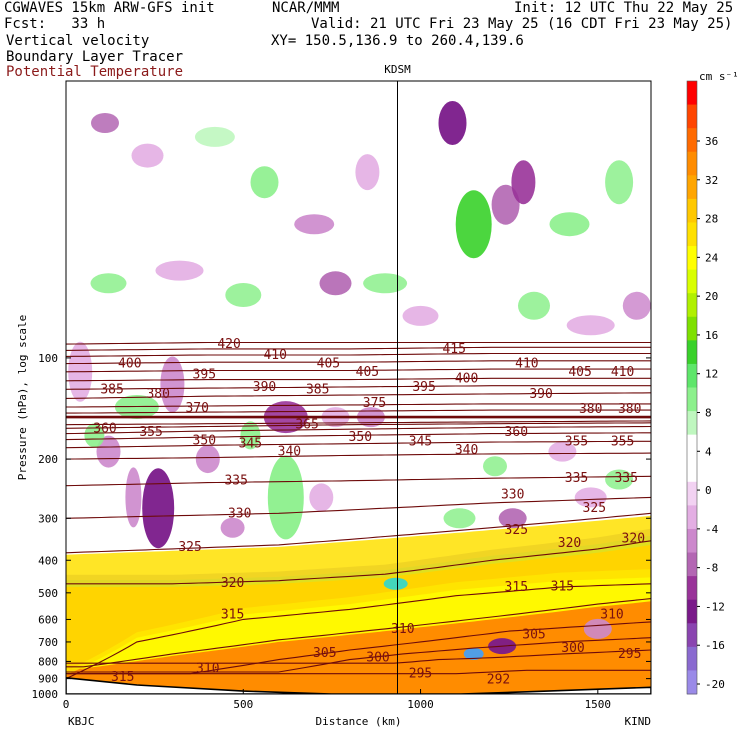  What do you see at coordinates (711, 141) in the screenshot?
I see `colorbar-tick-label: 36` at bounding box center [711, 141].